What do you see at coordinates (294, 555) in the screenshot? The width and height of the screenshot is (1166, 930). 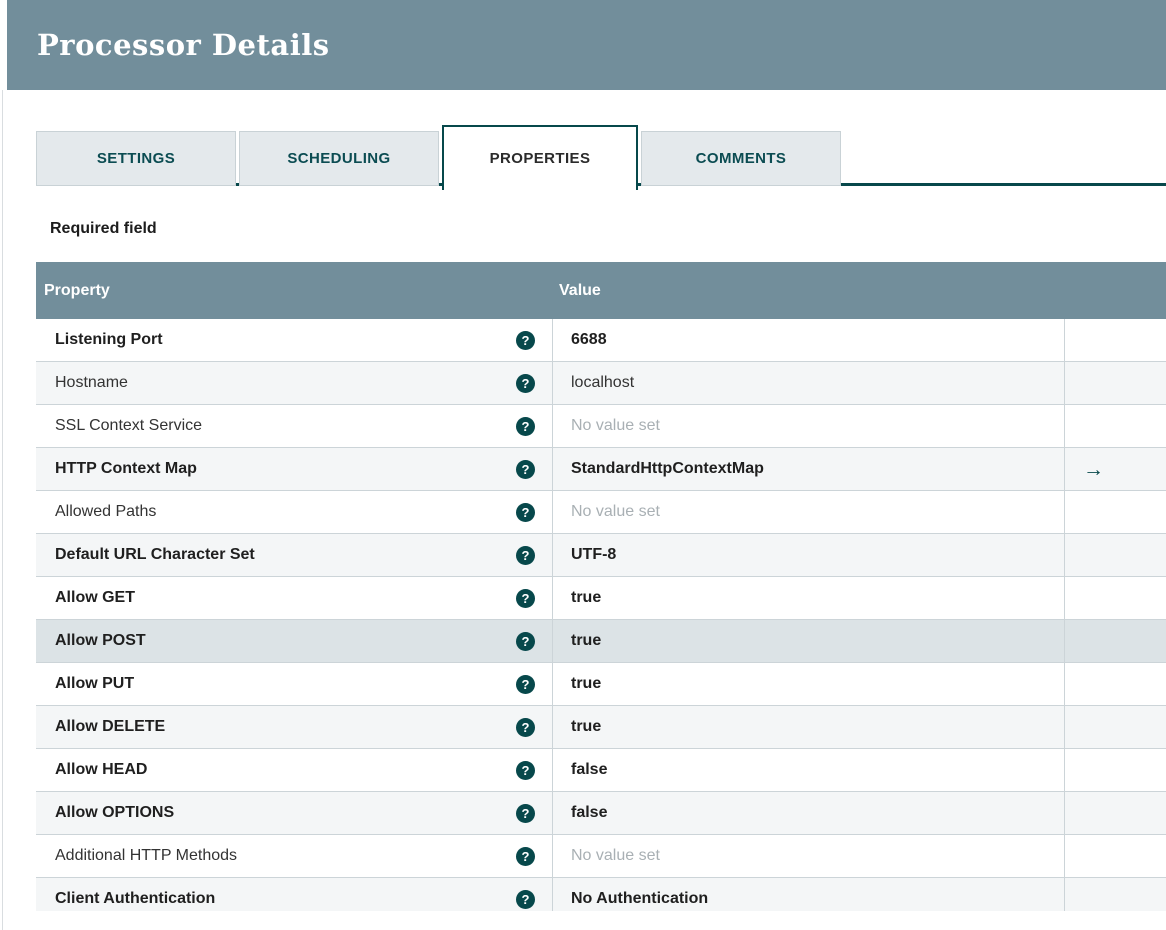 I see `property-name-cell: Default URL Character Set ?` at bounding box center [294, 555].